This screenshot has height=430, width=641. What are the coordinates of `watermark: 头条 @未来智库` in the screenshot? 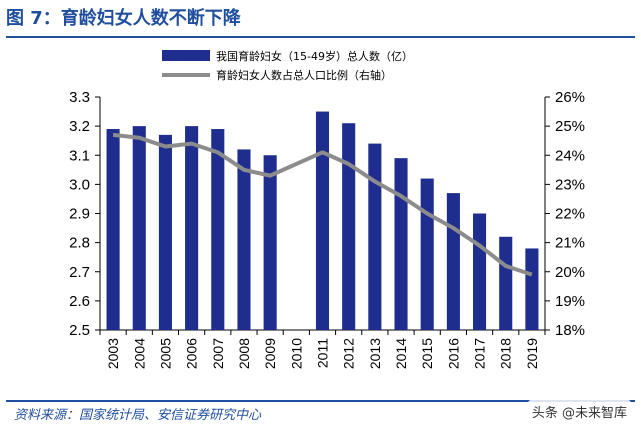 It's located at (579, 411).